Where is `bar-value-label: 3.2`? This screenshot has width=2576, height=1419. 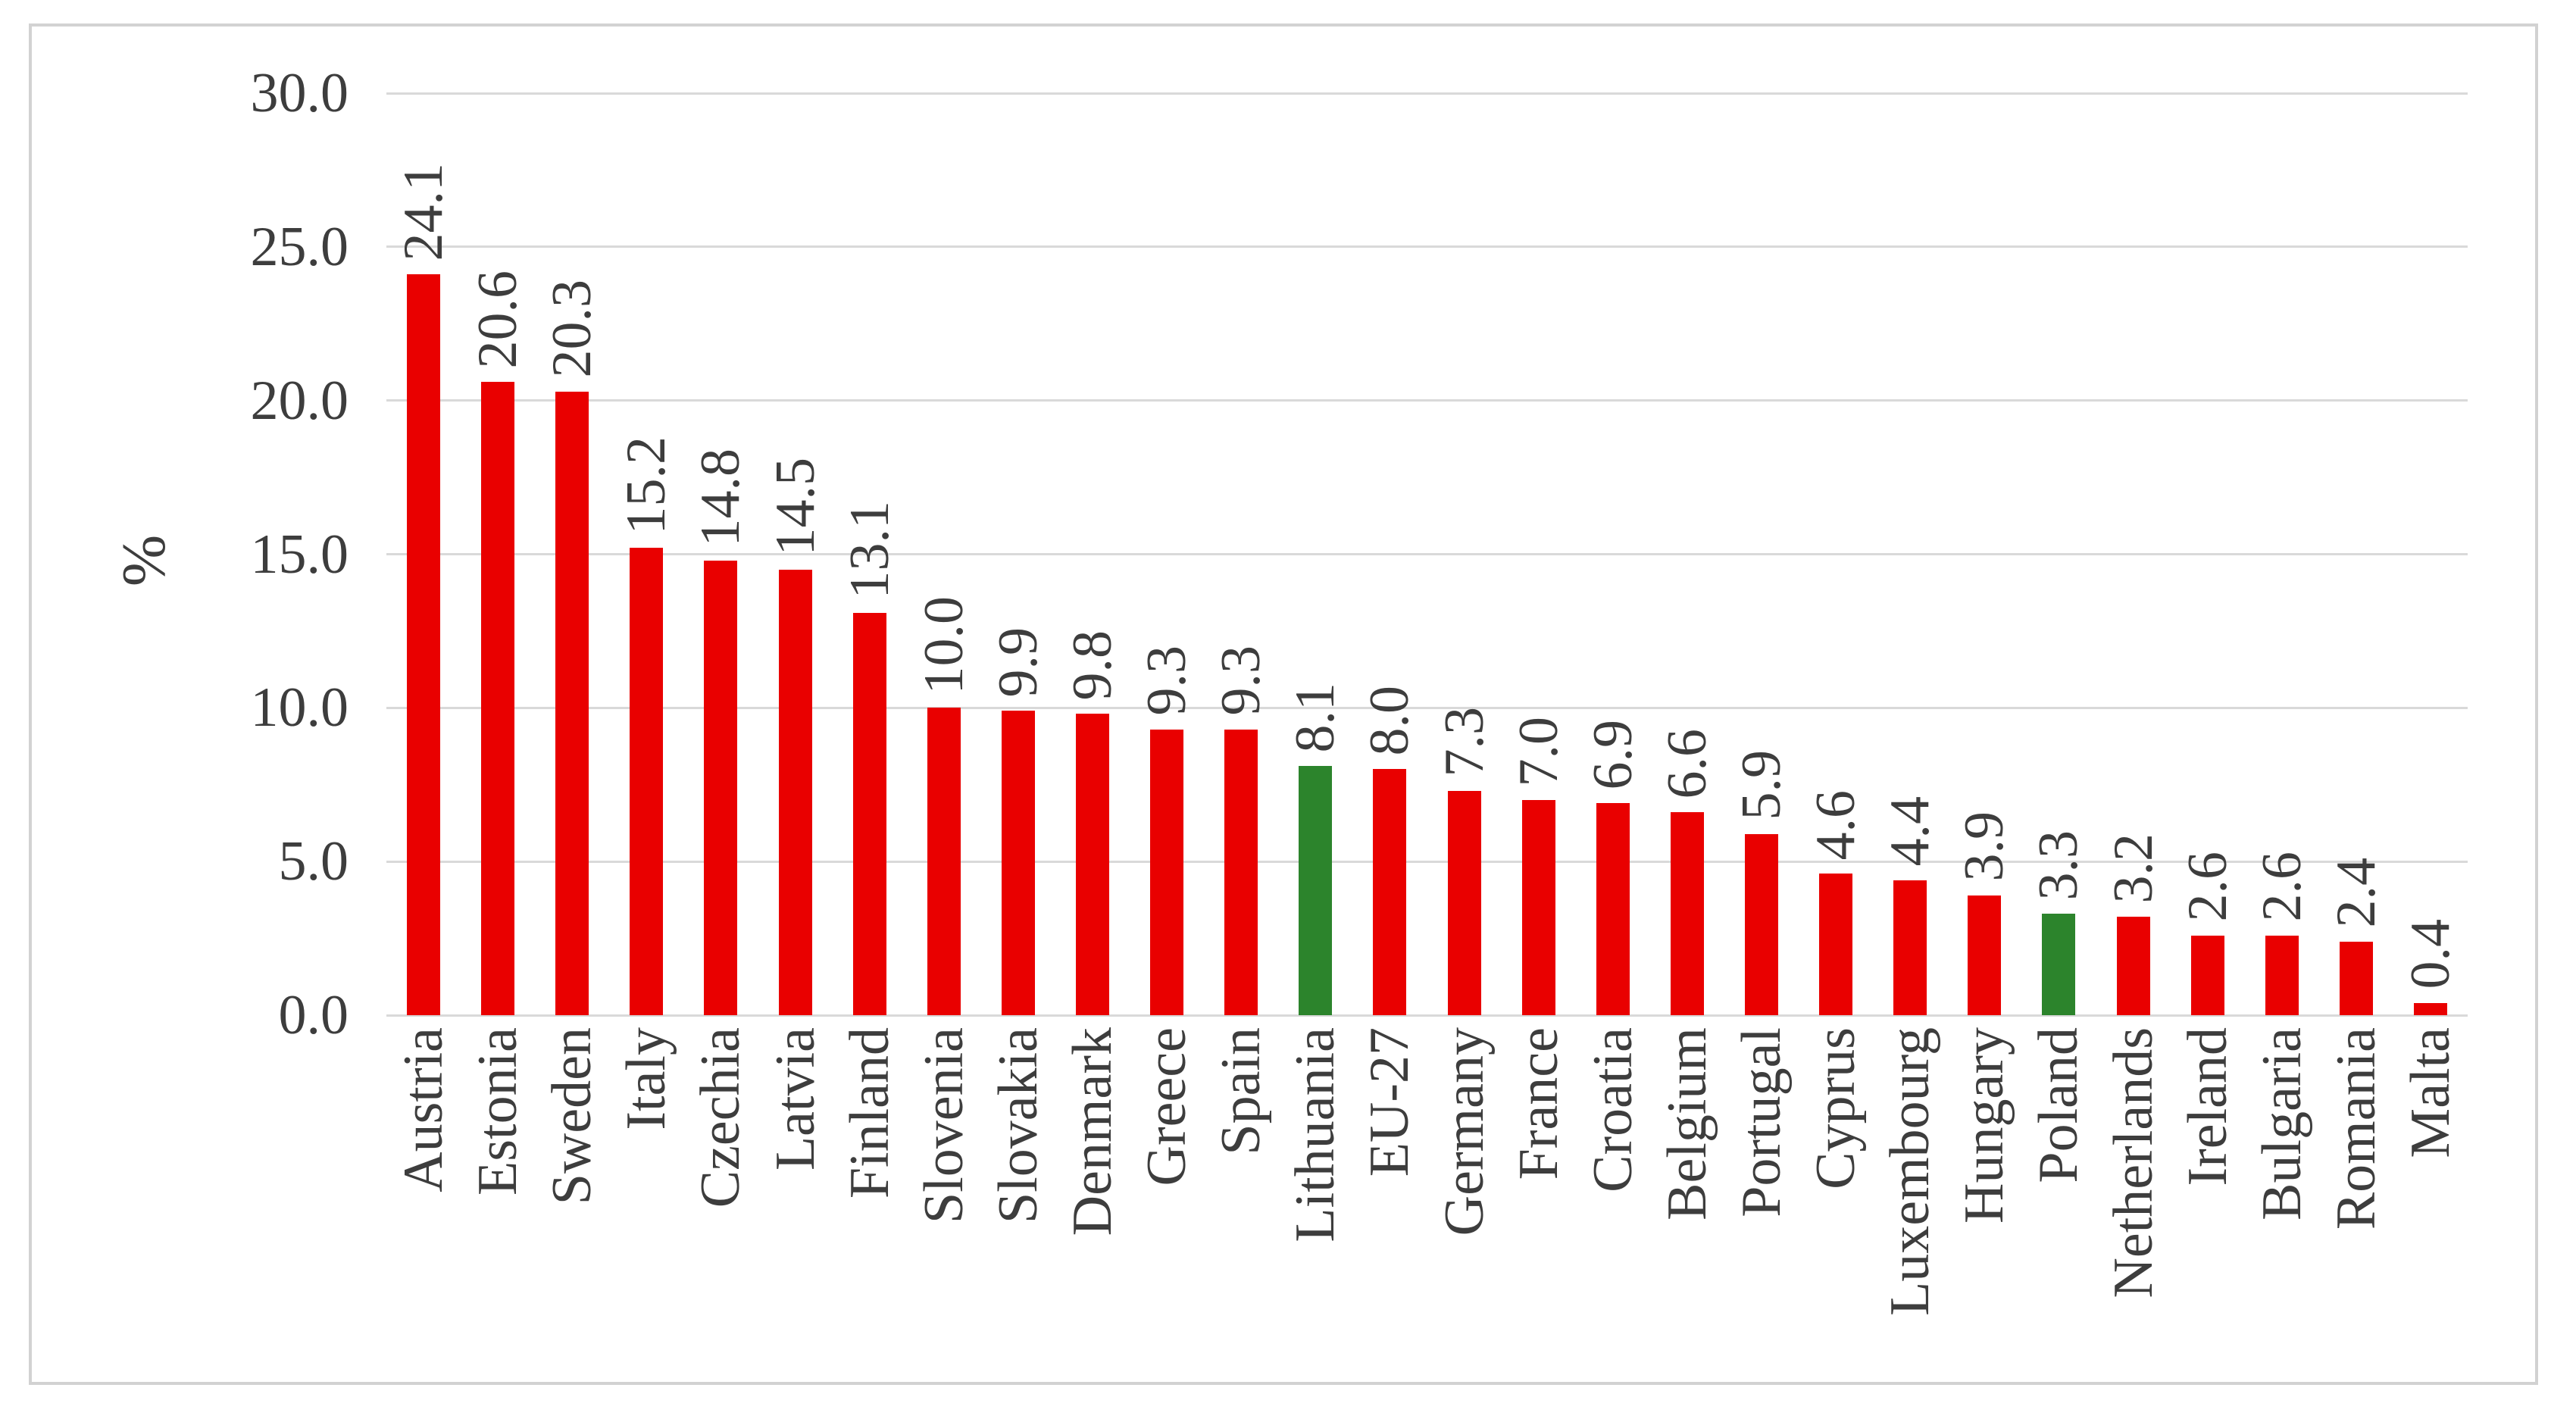
bar-value-label: 3.2 is located at coordinates (2133, 868).